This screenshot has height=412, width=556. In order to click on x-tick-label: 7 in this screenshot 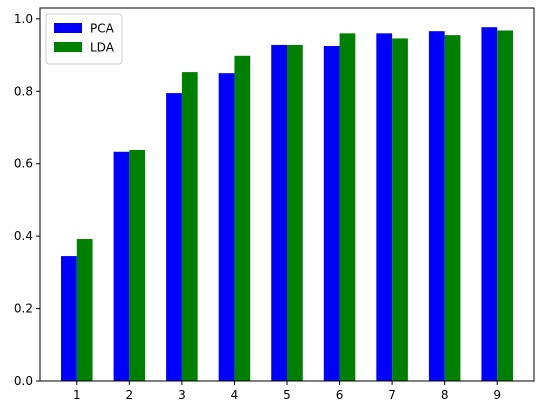, I will do `click(392, 395)`.